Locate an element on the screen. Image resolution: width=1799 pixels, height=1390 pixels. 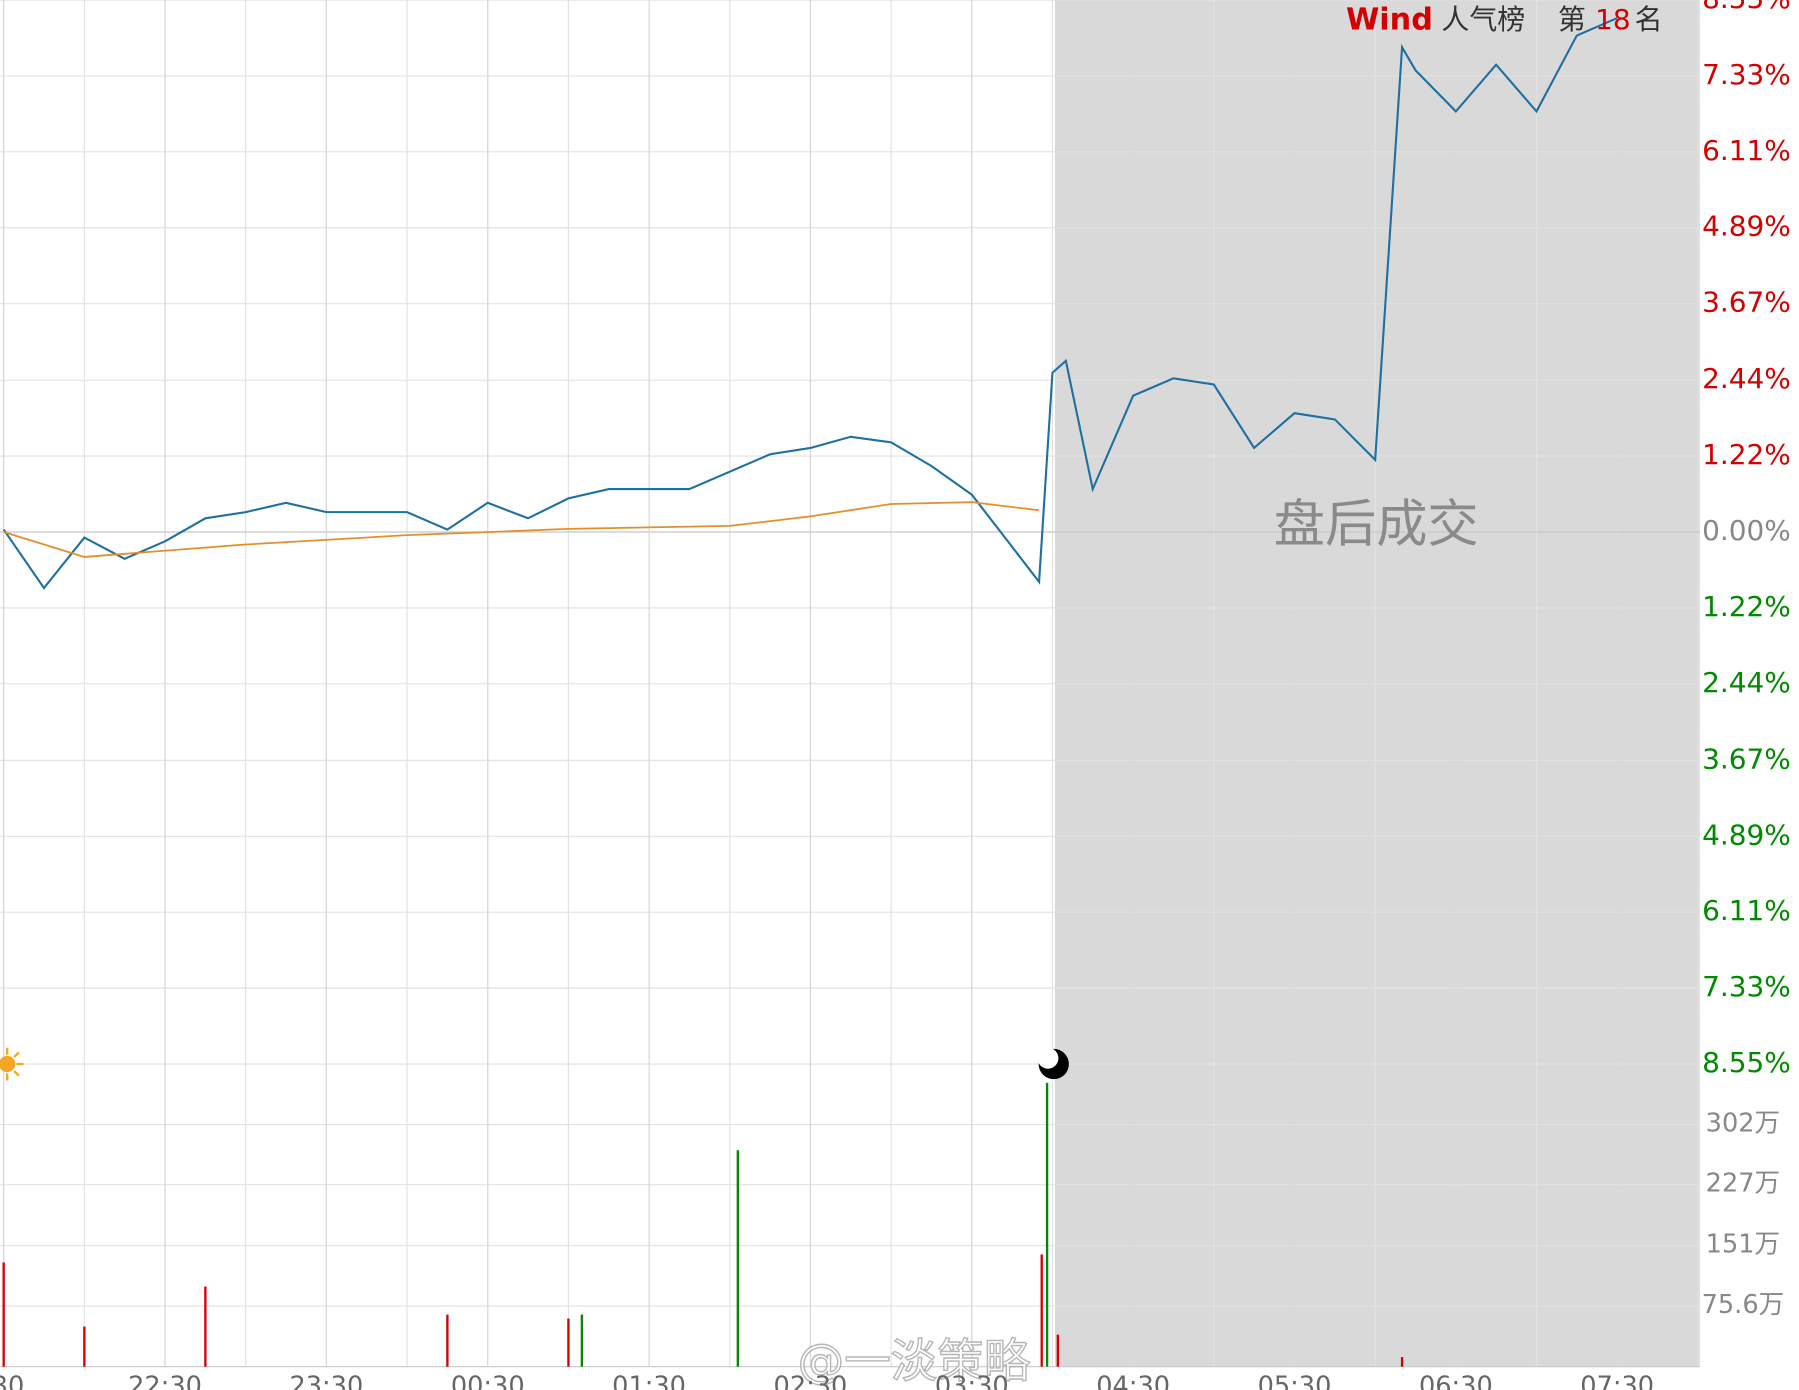
x-tick-label: 23:30 is located at coordinates (326, 1381).